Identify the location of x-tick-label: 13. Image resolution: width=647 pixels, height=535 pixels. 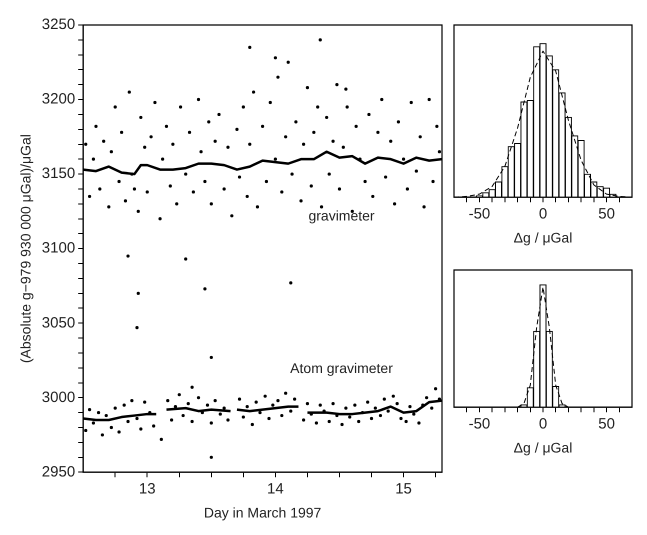
(147, 489).